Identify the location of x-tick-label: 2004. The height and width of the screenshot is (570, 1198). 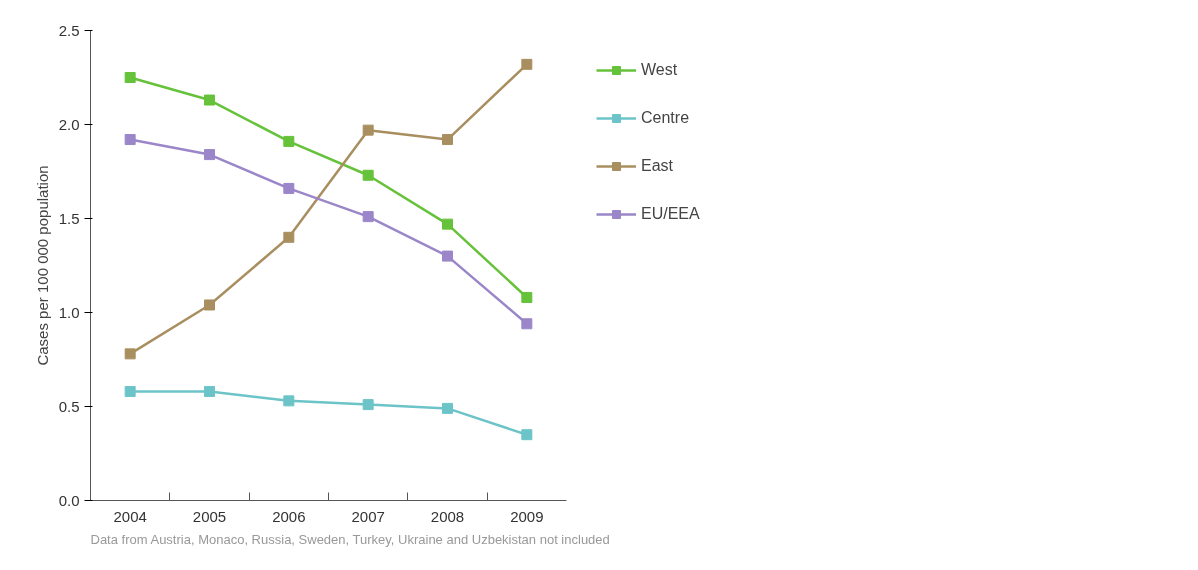
(130, 516).